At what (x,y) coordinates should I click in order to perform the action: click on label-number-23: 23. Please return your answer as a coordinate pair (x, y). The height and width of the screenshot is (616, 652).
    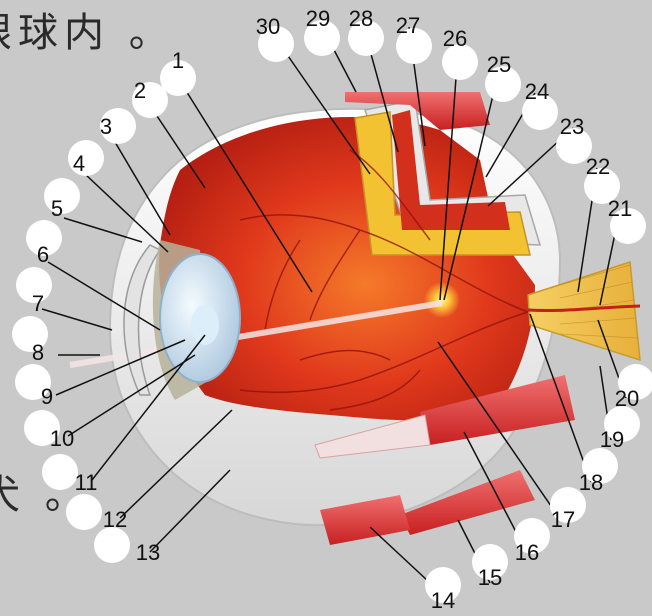
    Looking at the image, I should click on (572, 126).